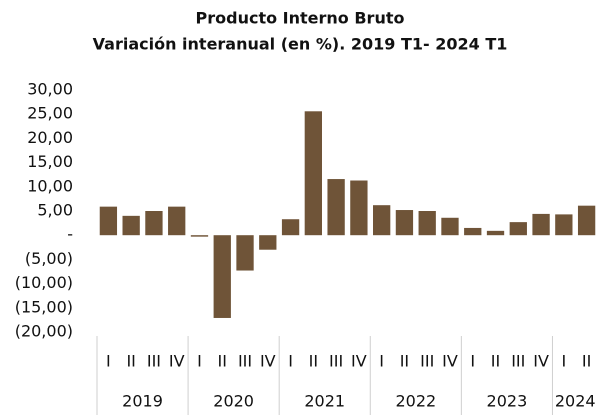  What do you see at coordinates (70, 234) in the screenshot?
I see `y-tick-label: -` at bounding box center [70, 234].